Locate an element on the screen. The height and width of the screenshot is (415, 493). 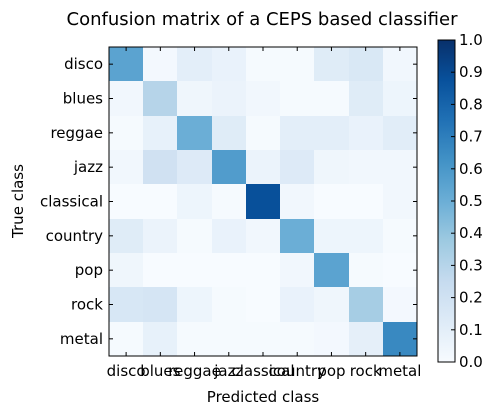
heatmap-cell-metal-country is located at coordinates (297, 339).